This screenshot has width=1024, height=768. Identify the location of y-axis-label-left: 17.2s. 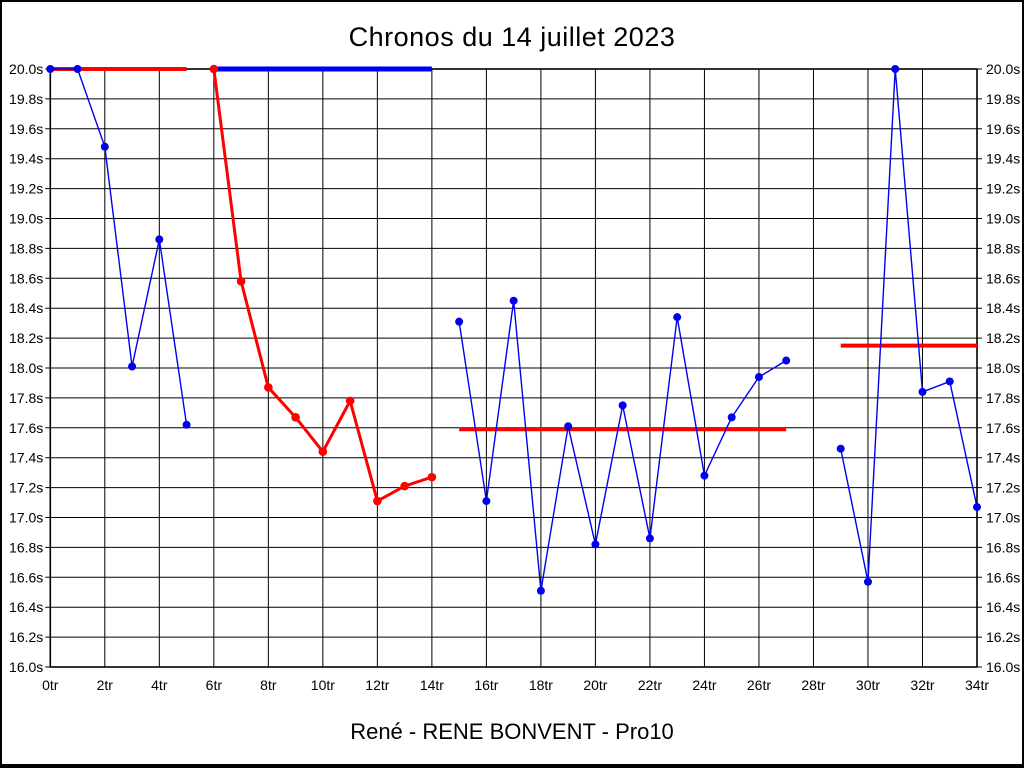
(26, 488).